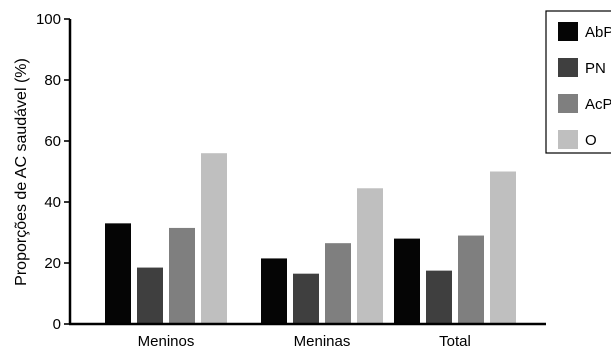  I want to click on x-tick-label-total: Total, so click(455, 341).